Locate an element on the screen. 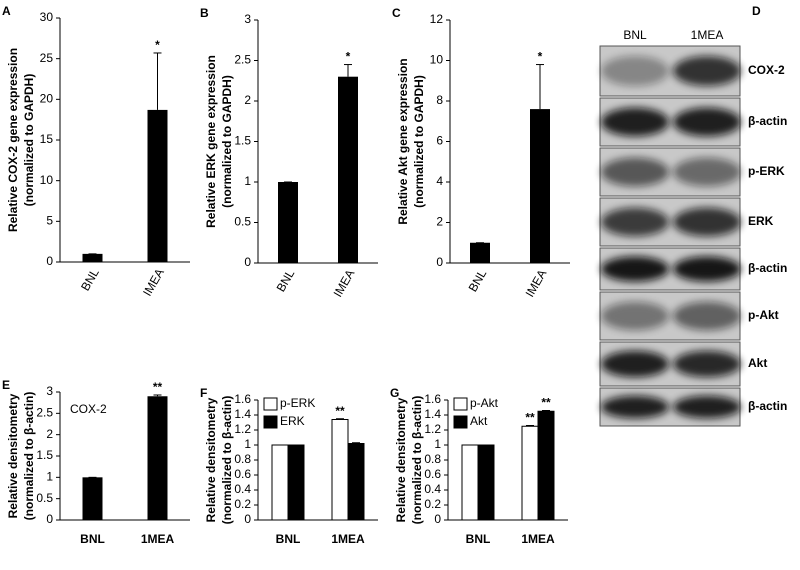 The height and width of the screenshot is (570, 800). y-tick-label: 10 is located at coordinates (437, 60).